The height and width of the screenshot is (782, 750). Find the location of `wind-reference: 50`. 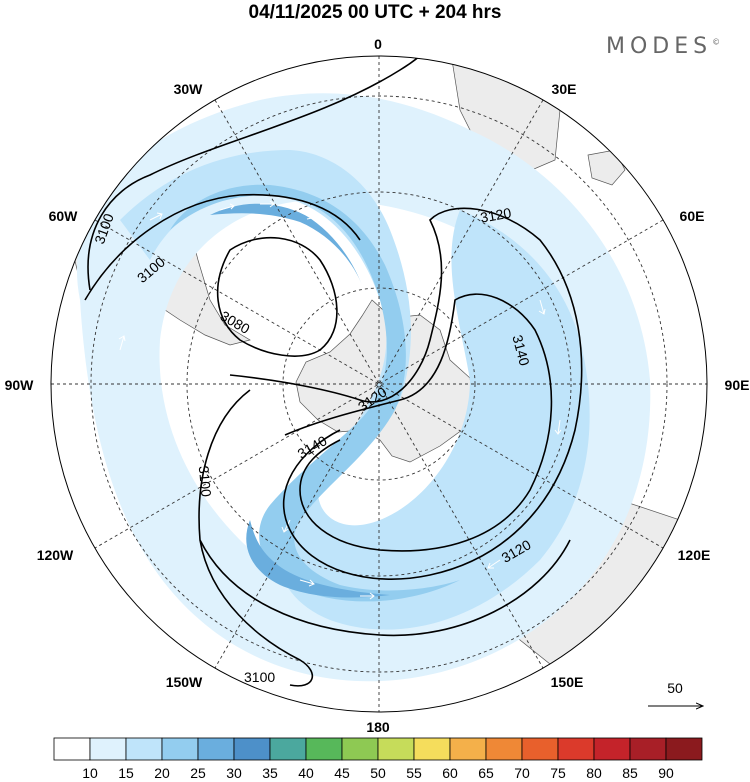

wind-reference: 50 is located at coordinates (675, 693).